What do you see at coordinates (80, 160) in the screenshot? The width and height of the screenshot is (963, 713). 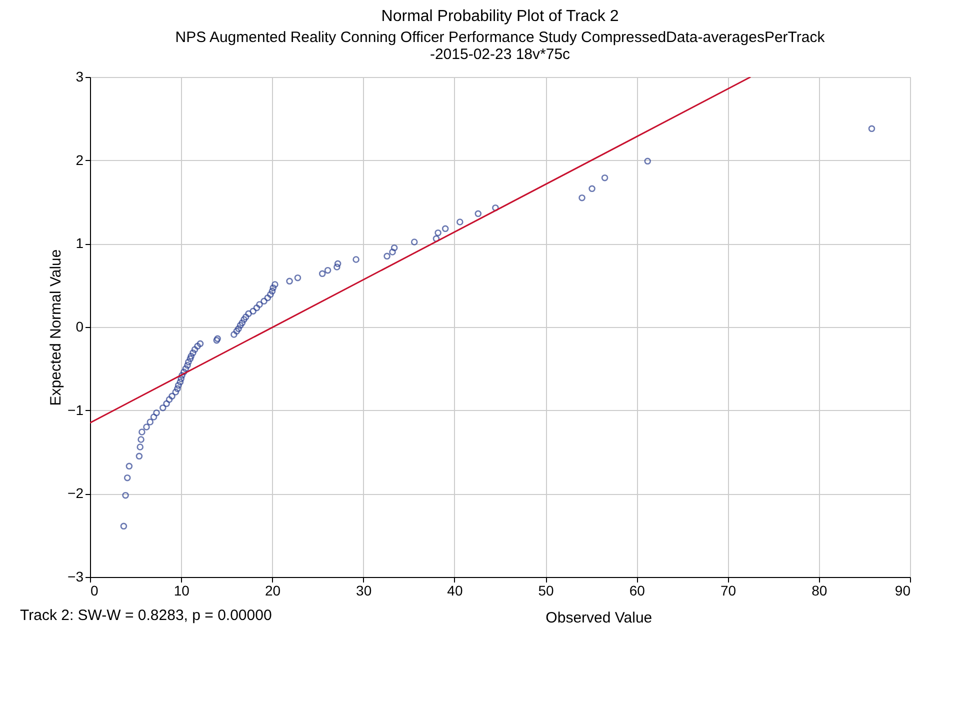 I see `y-tick-label: 2` at bounding box center [80, 160].